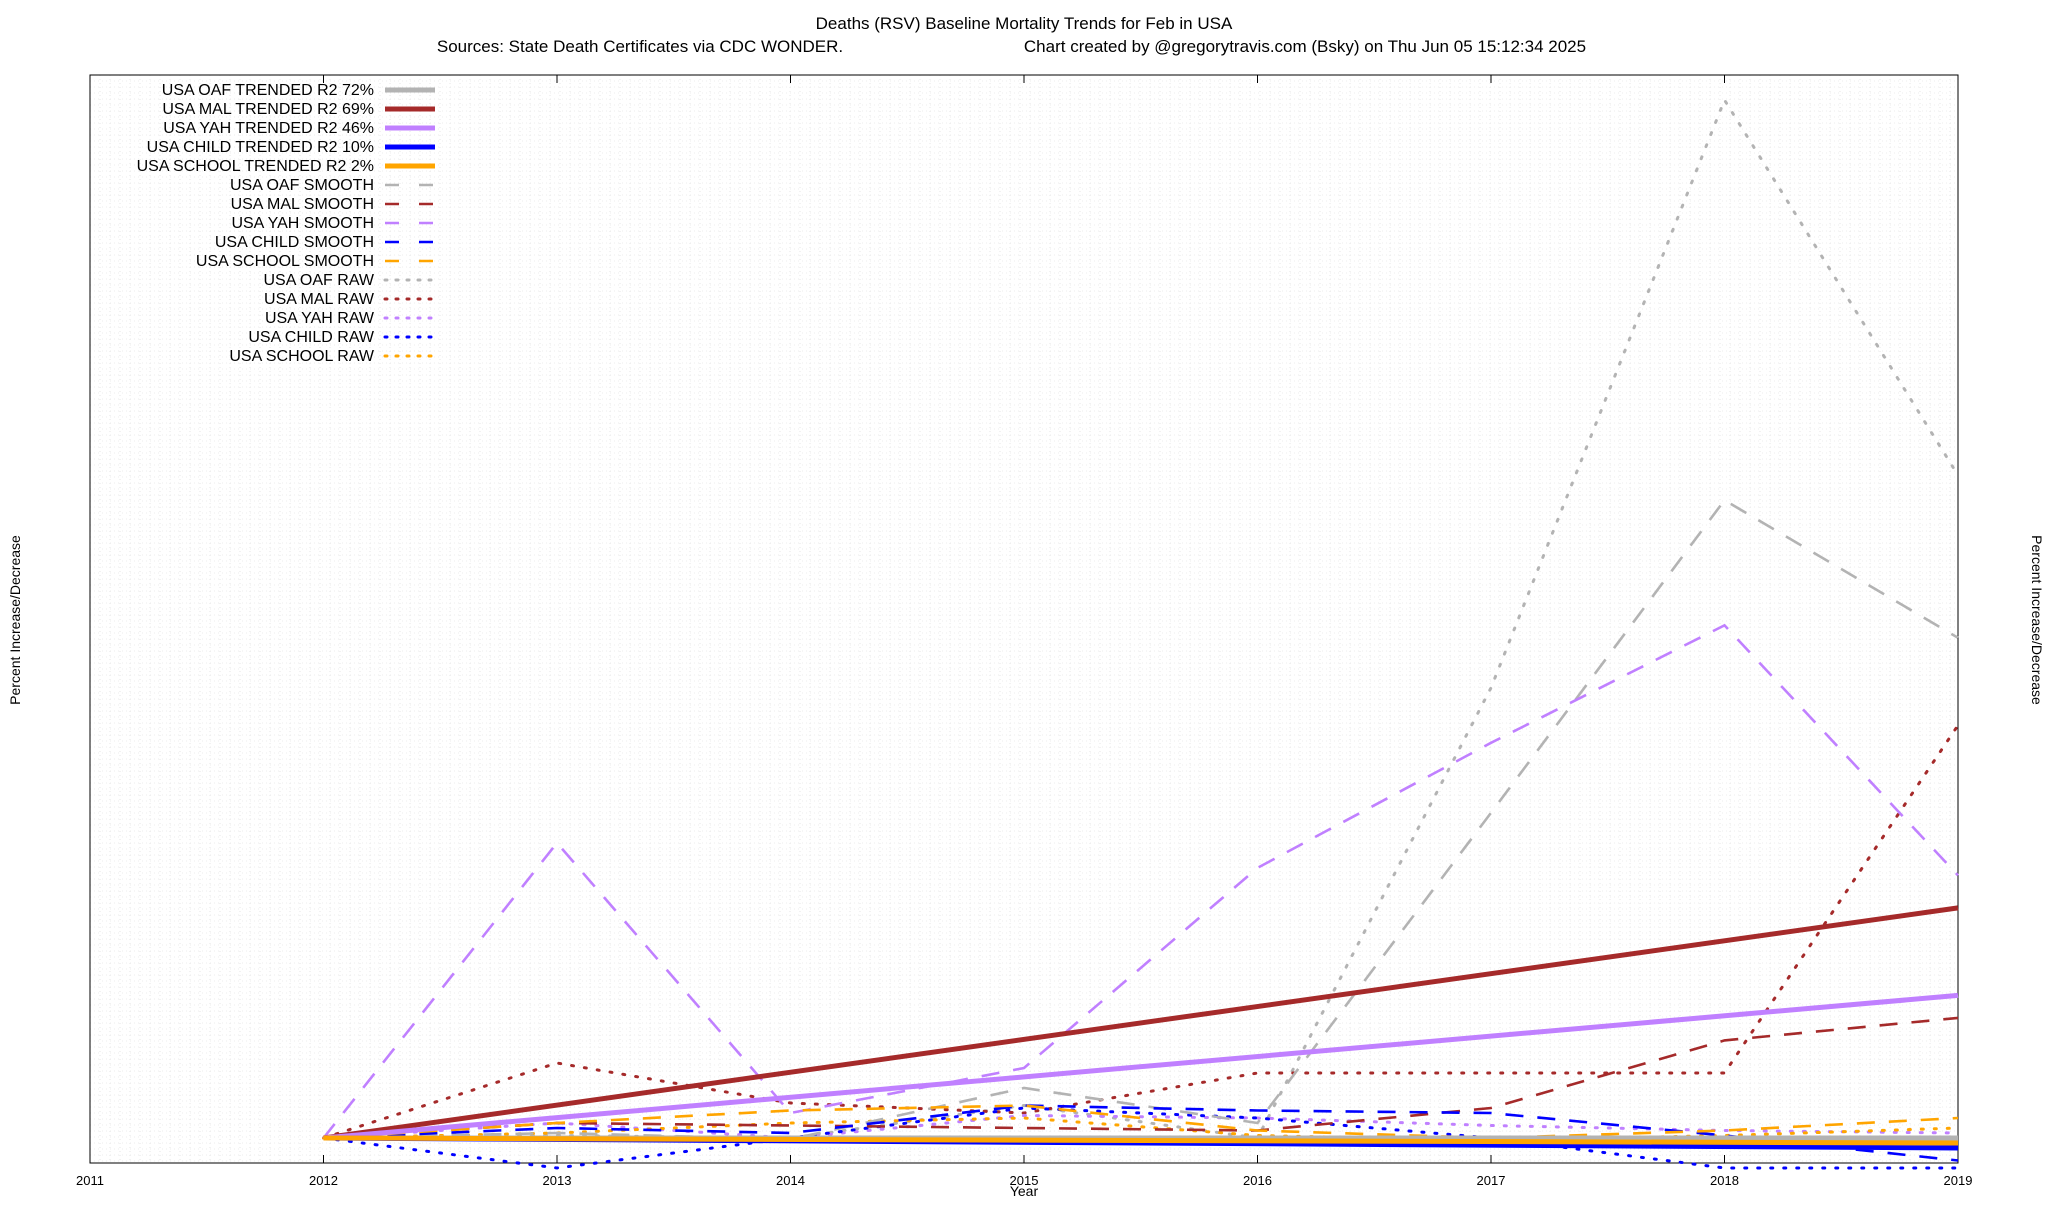 The image size is (2048, 1205). What do you see at coordinates (1141, 1078) in the screenshot?
I see `series-line-usa-mal-smooth` at bounding box center [1141, 1078].